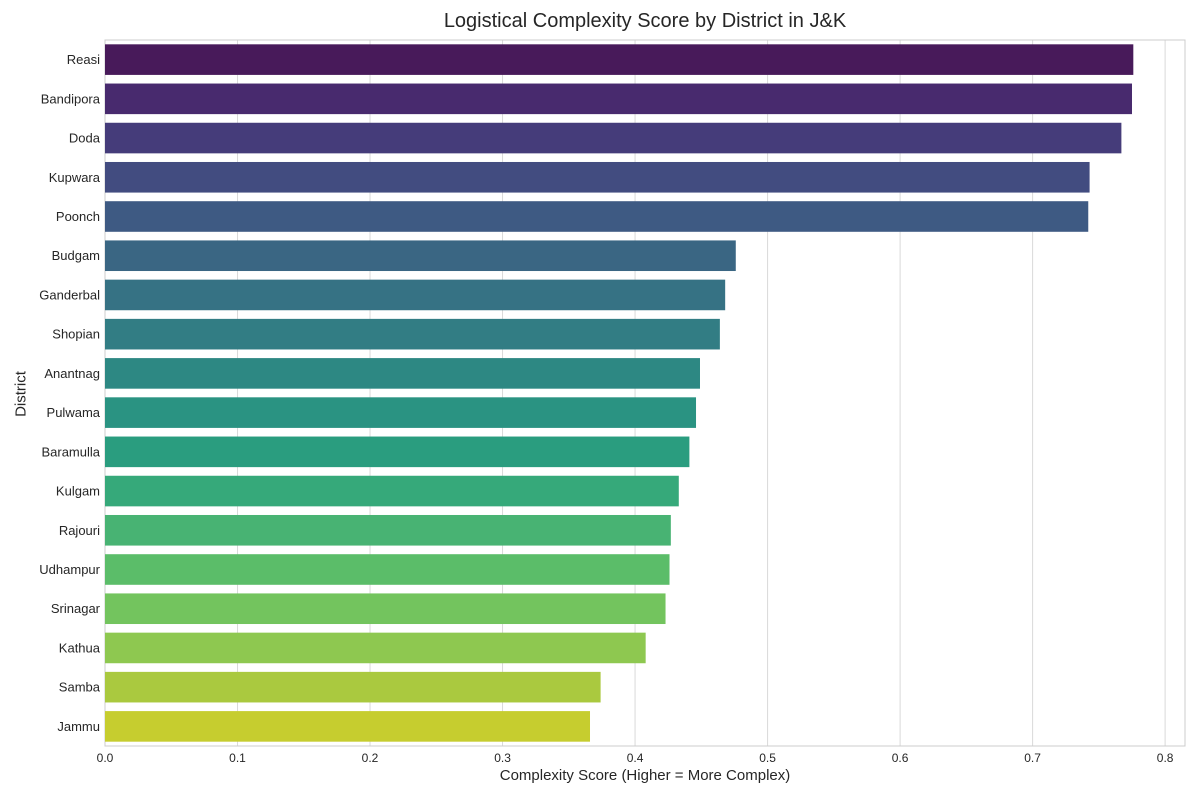 The width and height of the screenshot is (1200, 800). Describe the element at coordinates (375, 648) in the screenshot. I see `bar-kathua` at that location.